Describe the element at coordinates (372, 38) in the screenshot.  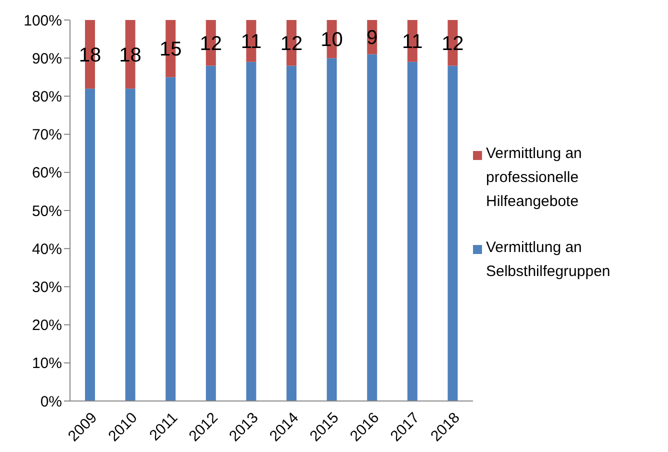
I see `data-label: 9` at that location.